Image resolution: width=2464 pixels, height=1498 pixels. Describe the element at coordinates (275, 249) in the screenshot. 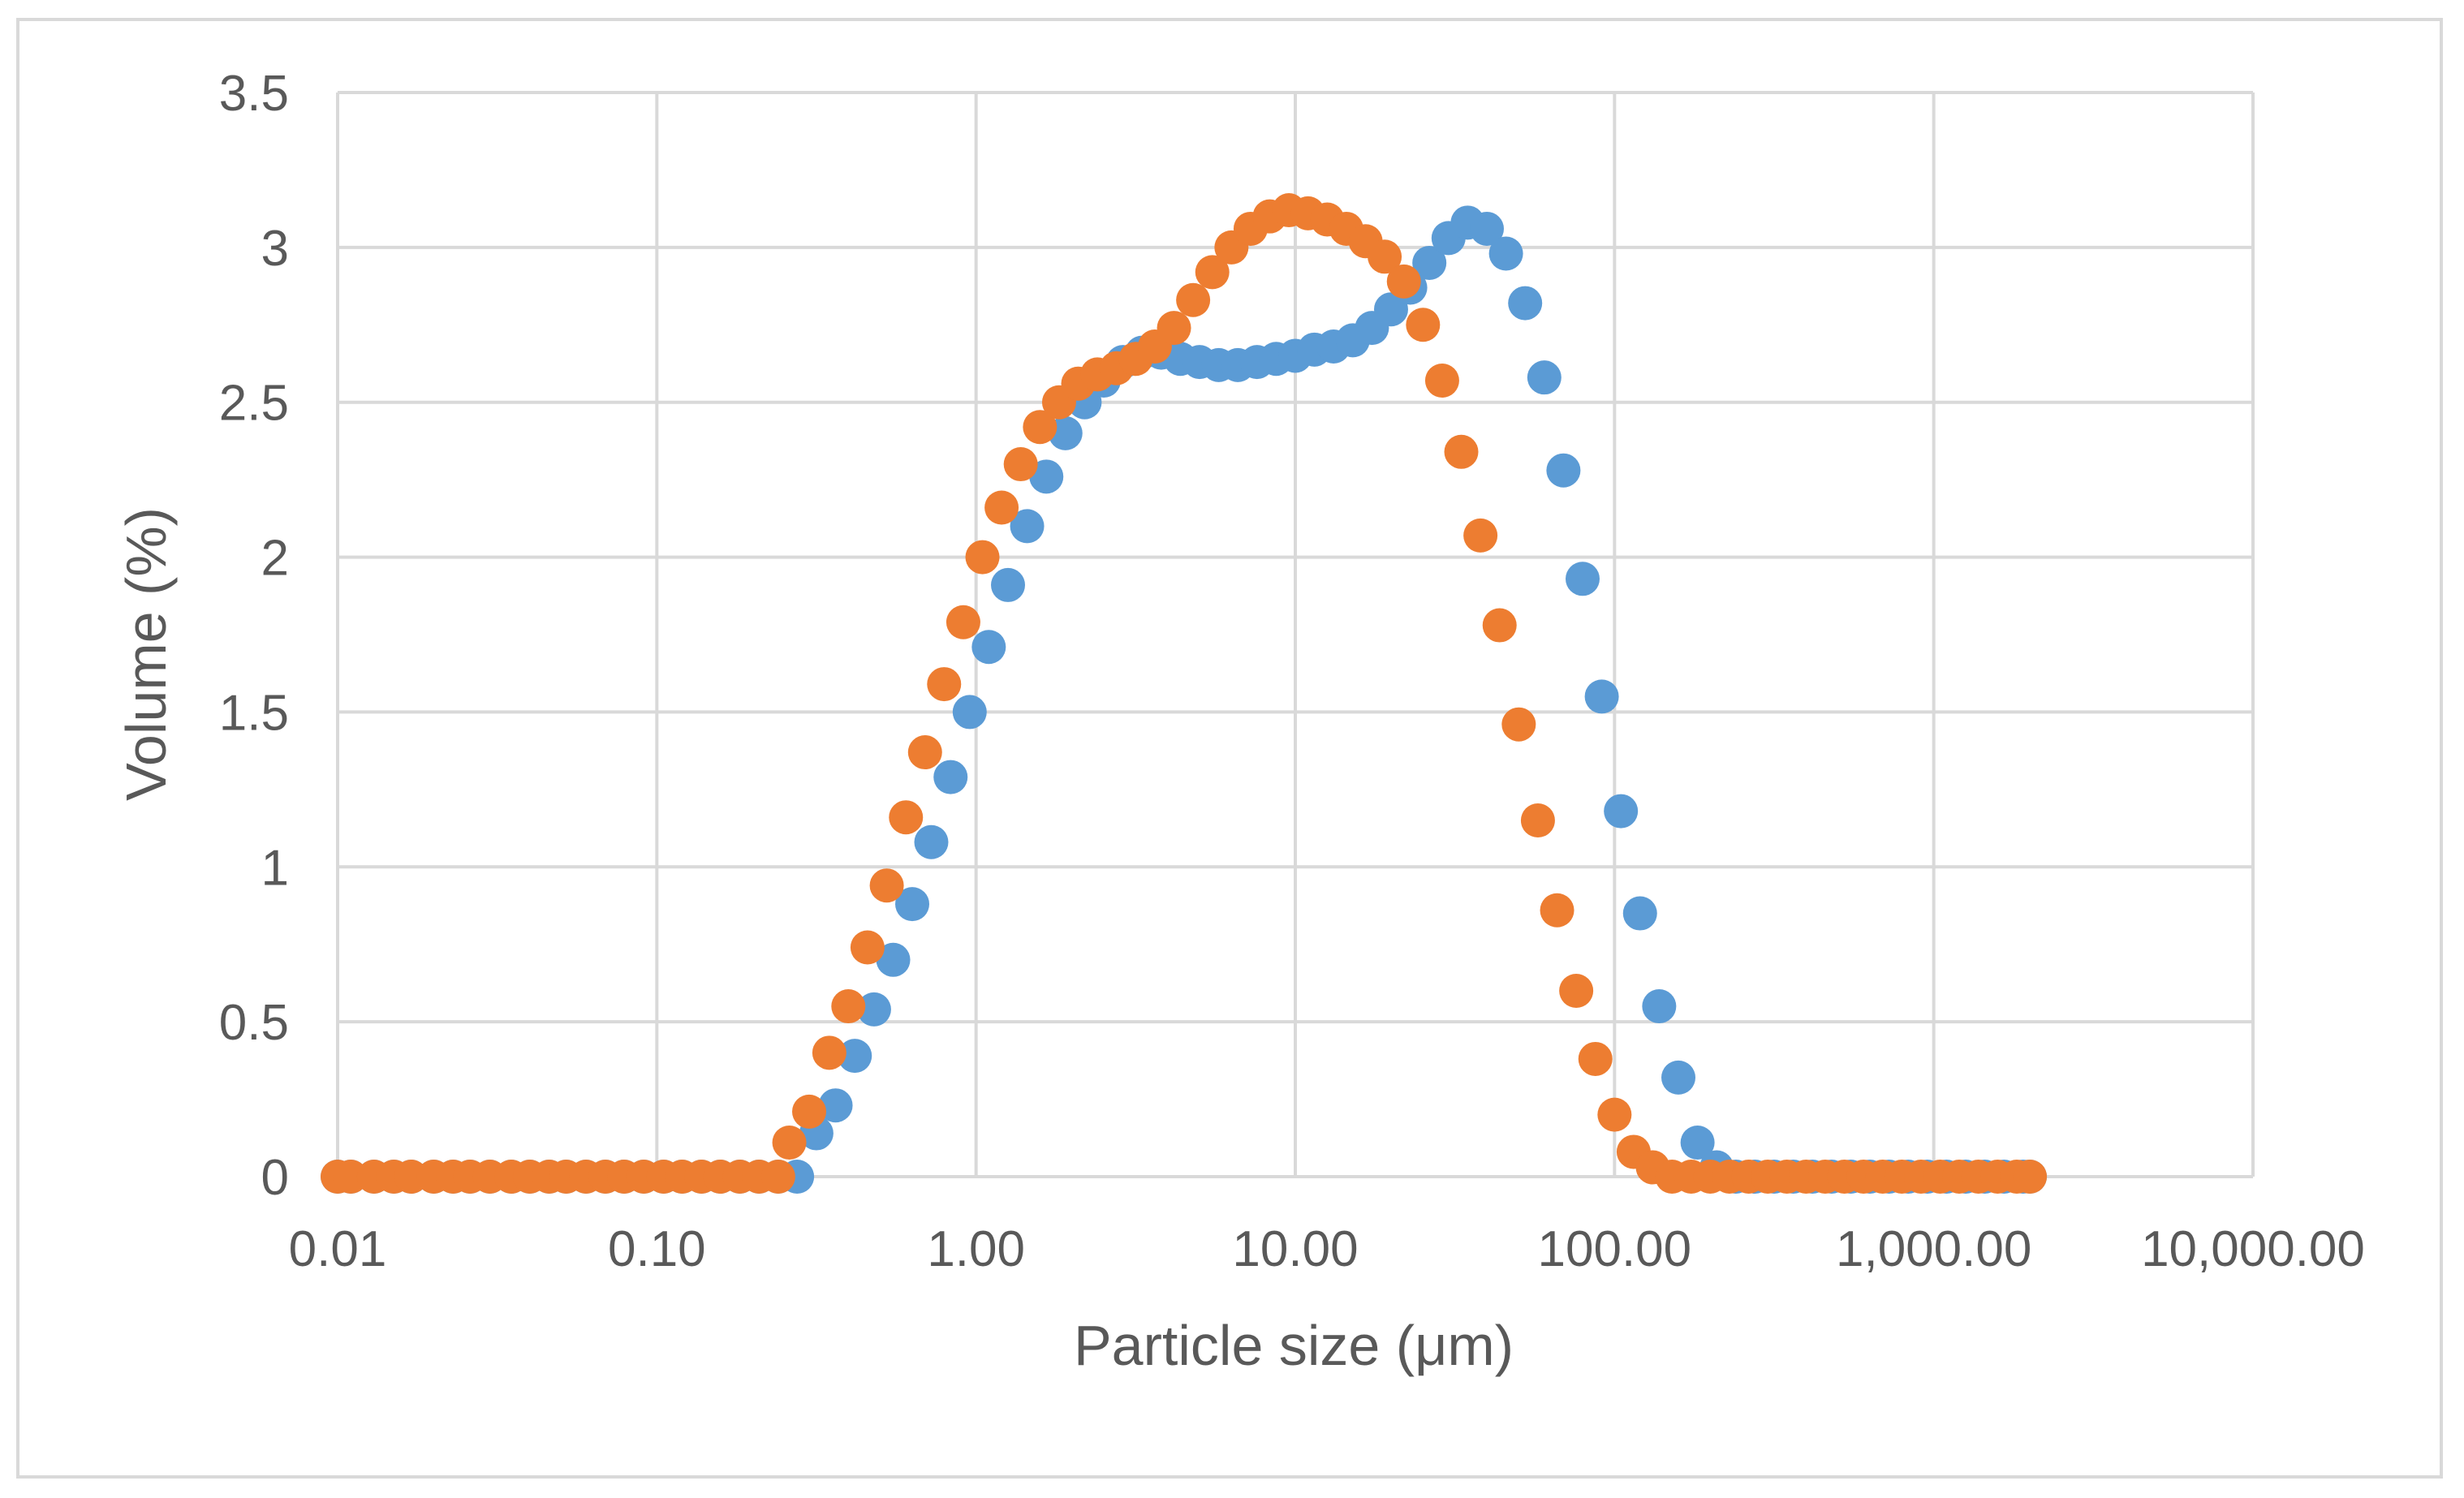

I see `y-tick-label: 3` at that location.